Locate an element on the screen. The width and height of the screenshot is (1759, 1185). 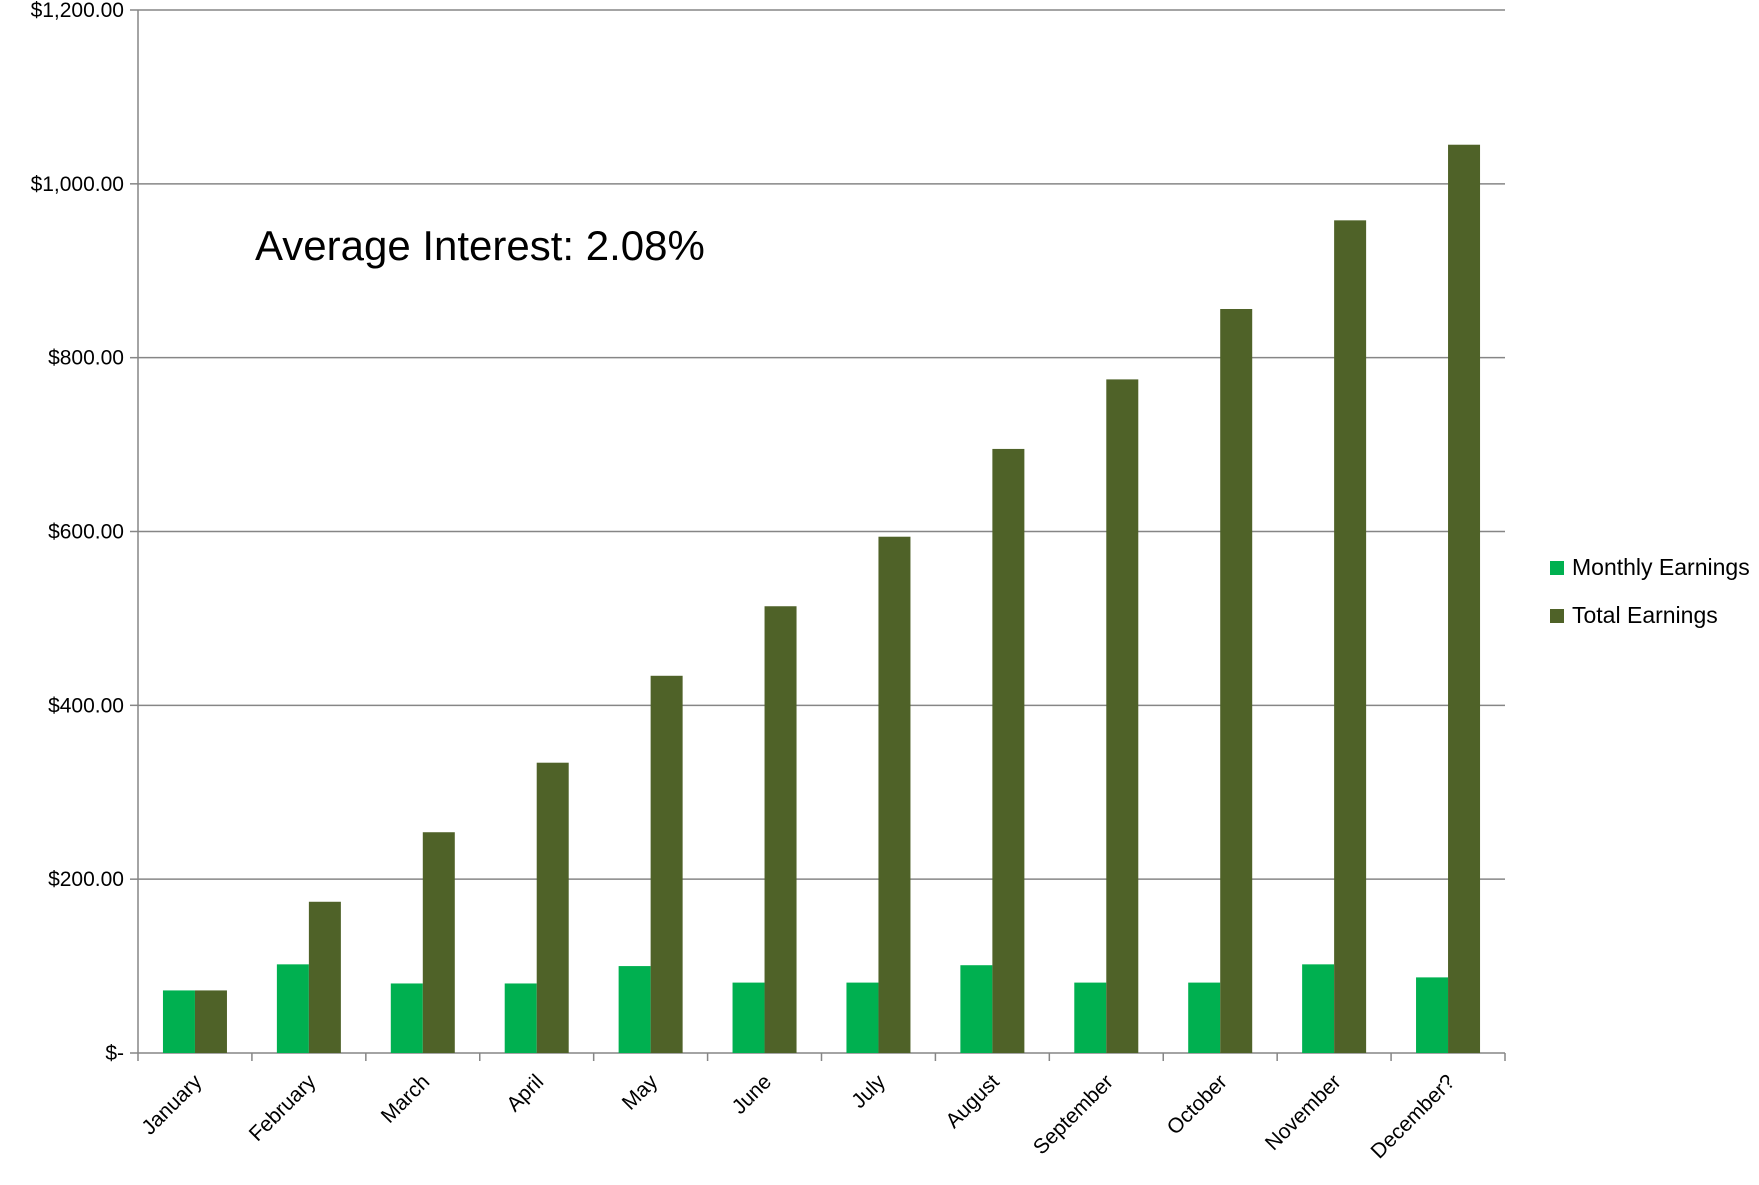
y-tick-label: $800.00 is located at coordinates (86, 358).